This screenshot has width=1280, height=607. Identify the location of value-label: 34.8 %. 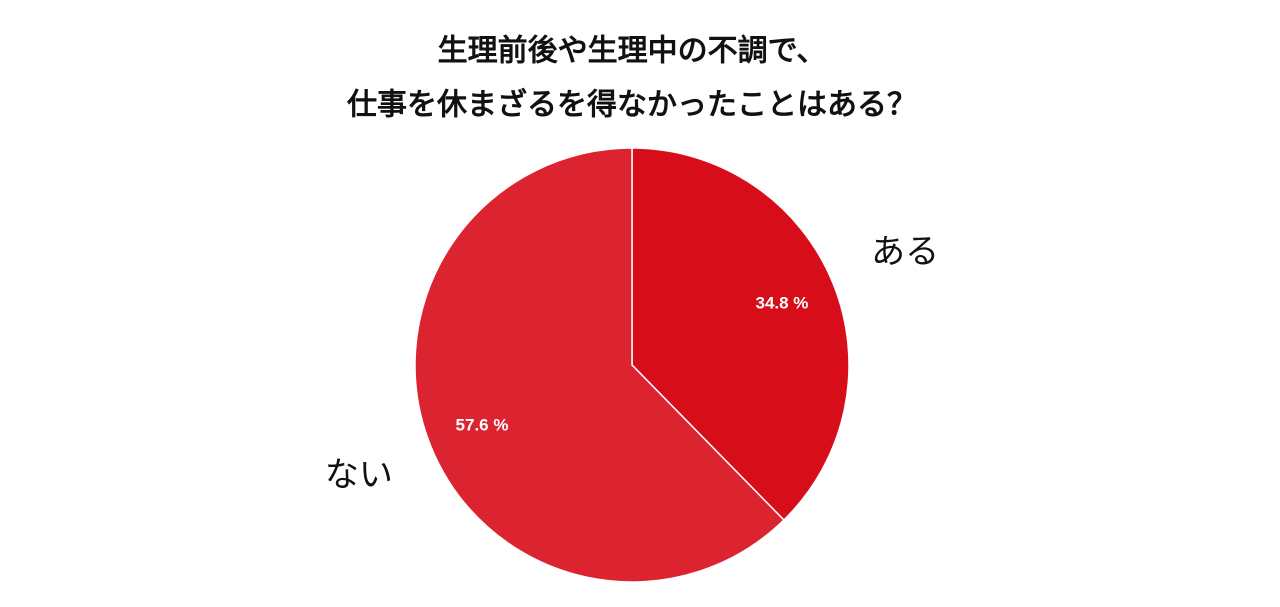
(782, 302).